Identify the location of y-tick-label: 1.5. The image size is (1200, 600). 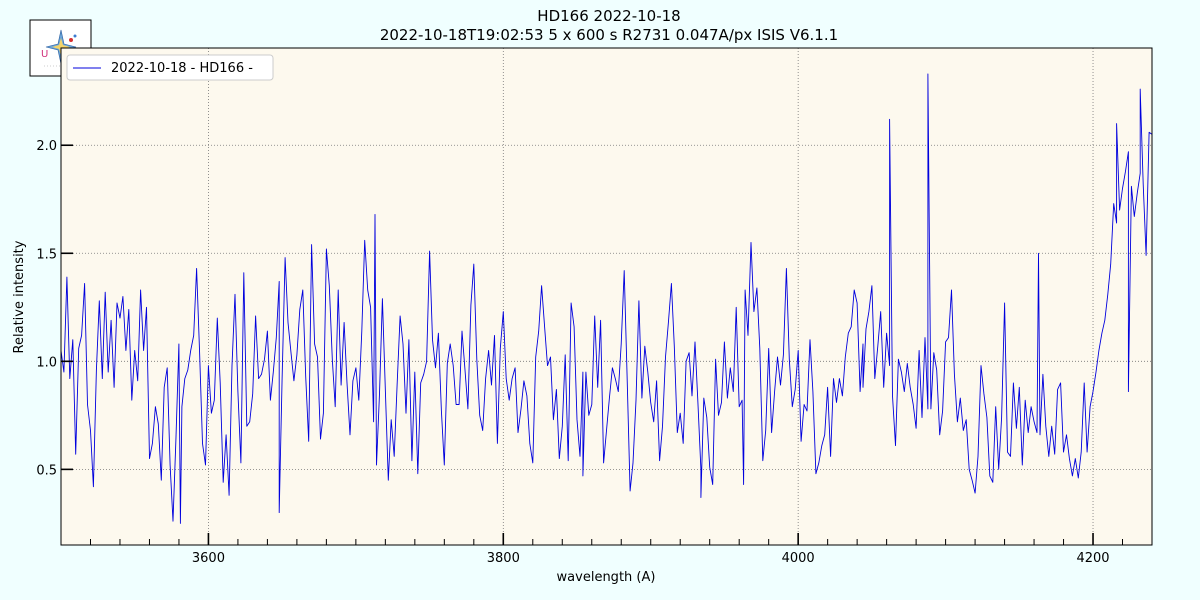
(46, 254).